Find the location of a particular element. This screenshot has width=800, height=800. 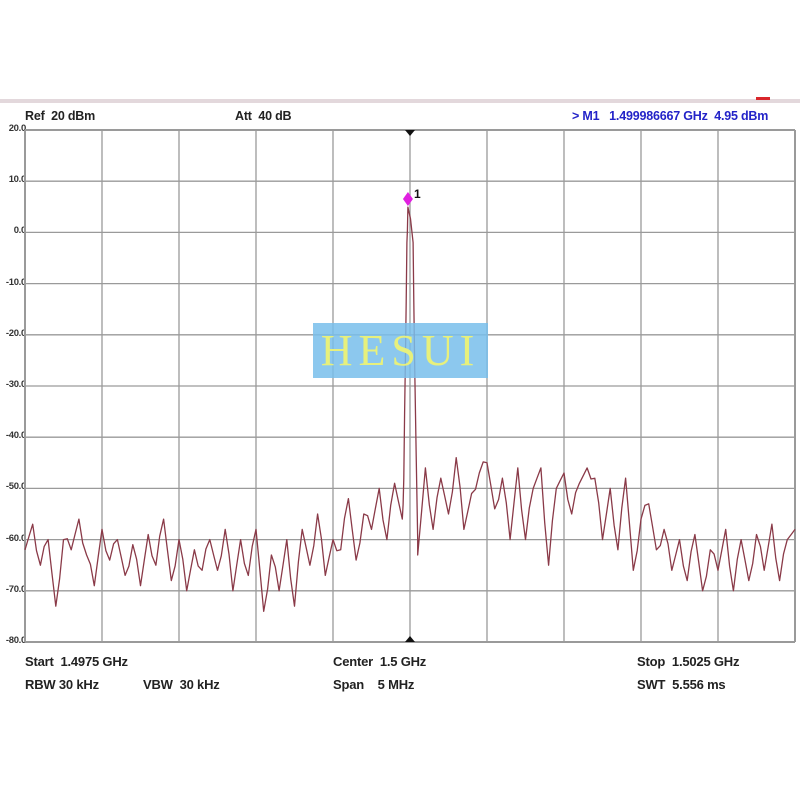

vbw-label: VBW is located at coordinates (158, 684).